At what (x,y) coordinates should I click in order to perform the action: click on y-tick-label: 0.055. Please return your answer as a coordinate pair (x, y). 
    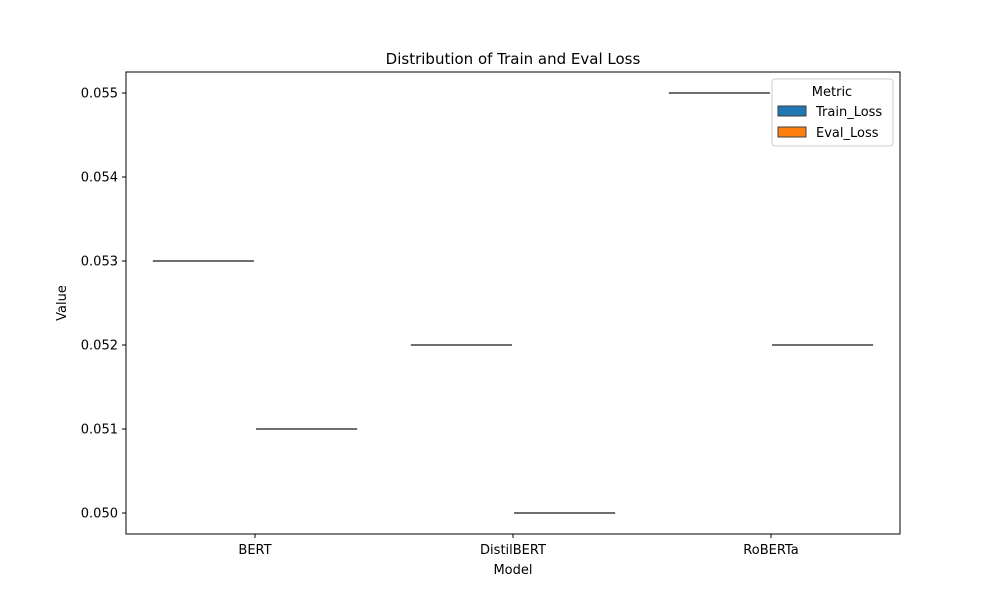
    Looking at the image, I should click on (99, 94).